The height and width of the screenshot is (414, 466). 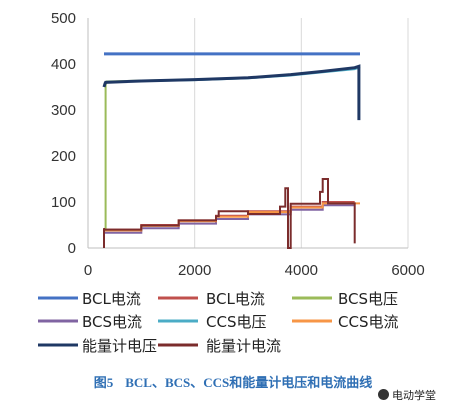 I want to click on watermark: 电动学堂, so click(x=407, y=395).